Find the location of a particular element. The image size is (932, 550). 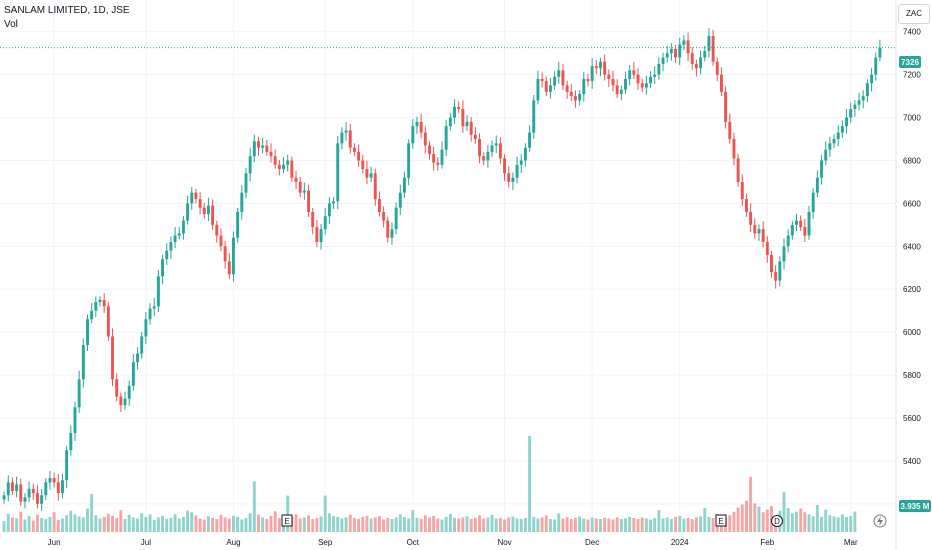

currency-button: ZAC is located at coordinates (914, 14).